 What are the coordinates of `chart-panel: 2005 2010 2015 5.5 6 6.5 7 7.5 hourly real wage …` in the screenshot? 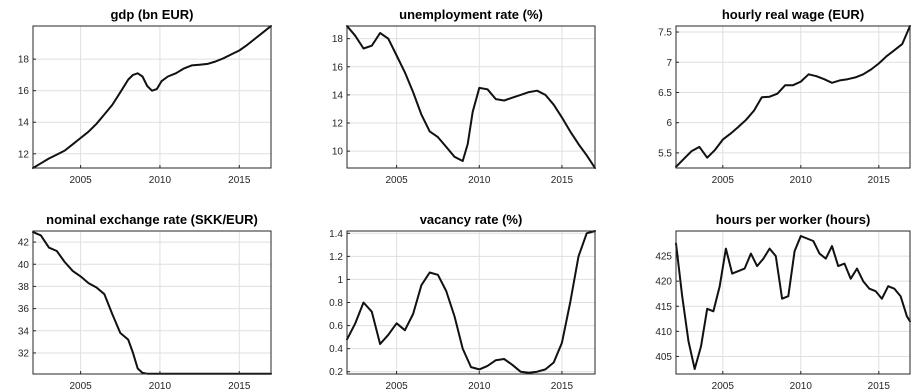 It's located at (784, 96).